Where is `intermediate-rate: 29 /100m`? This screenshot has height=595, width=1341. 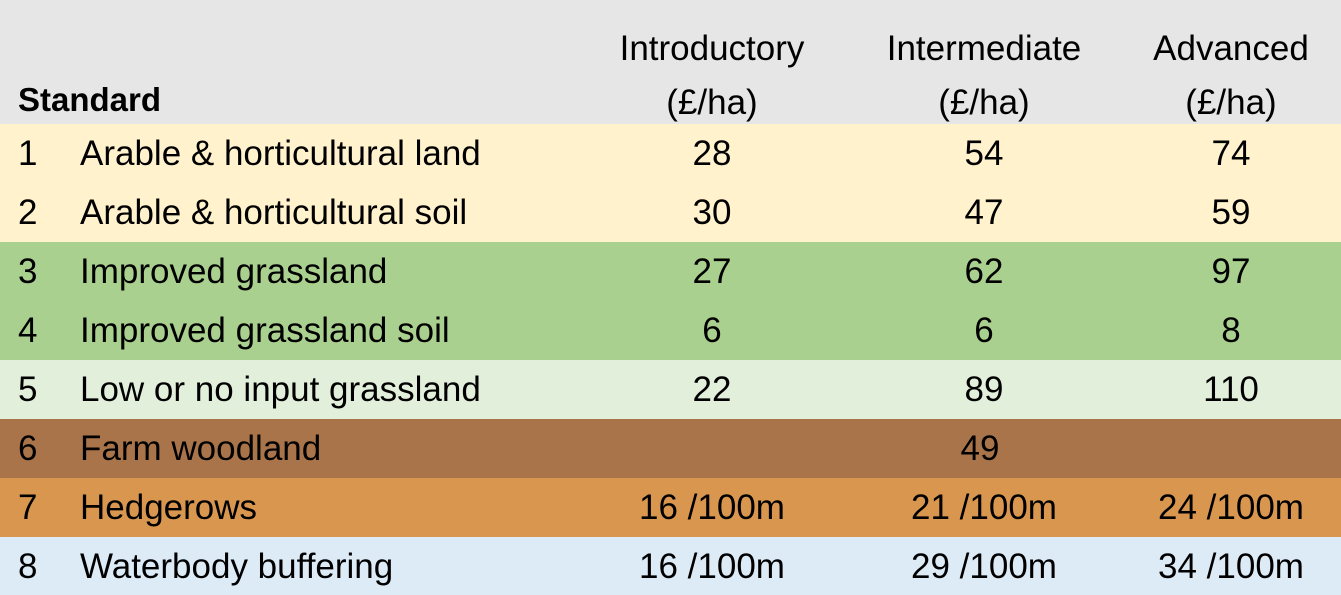 intermediate-rate: 29 /100m is located at coordinates (984, 566).